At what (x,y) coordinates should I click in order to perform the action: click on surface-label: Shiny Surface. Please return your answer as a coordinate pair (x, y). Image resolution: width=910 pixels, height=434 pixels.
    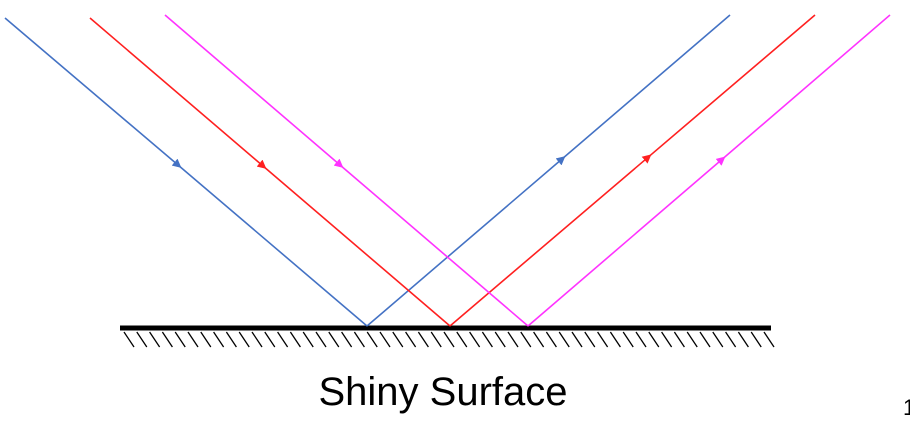
    Looking at the image, I should click on (442, 392).